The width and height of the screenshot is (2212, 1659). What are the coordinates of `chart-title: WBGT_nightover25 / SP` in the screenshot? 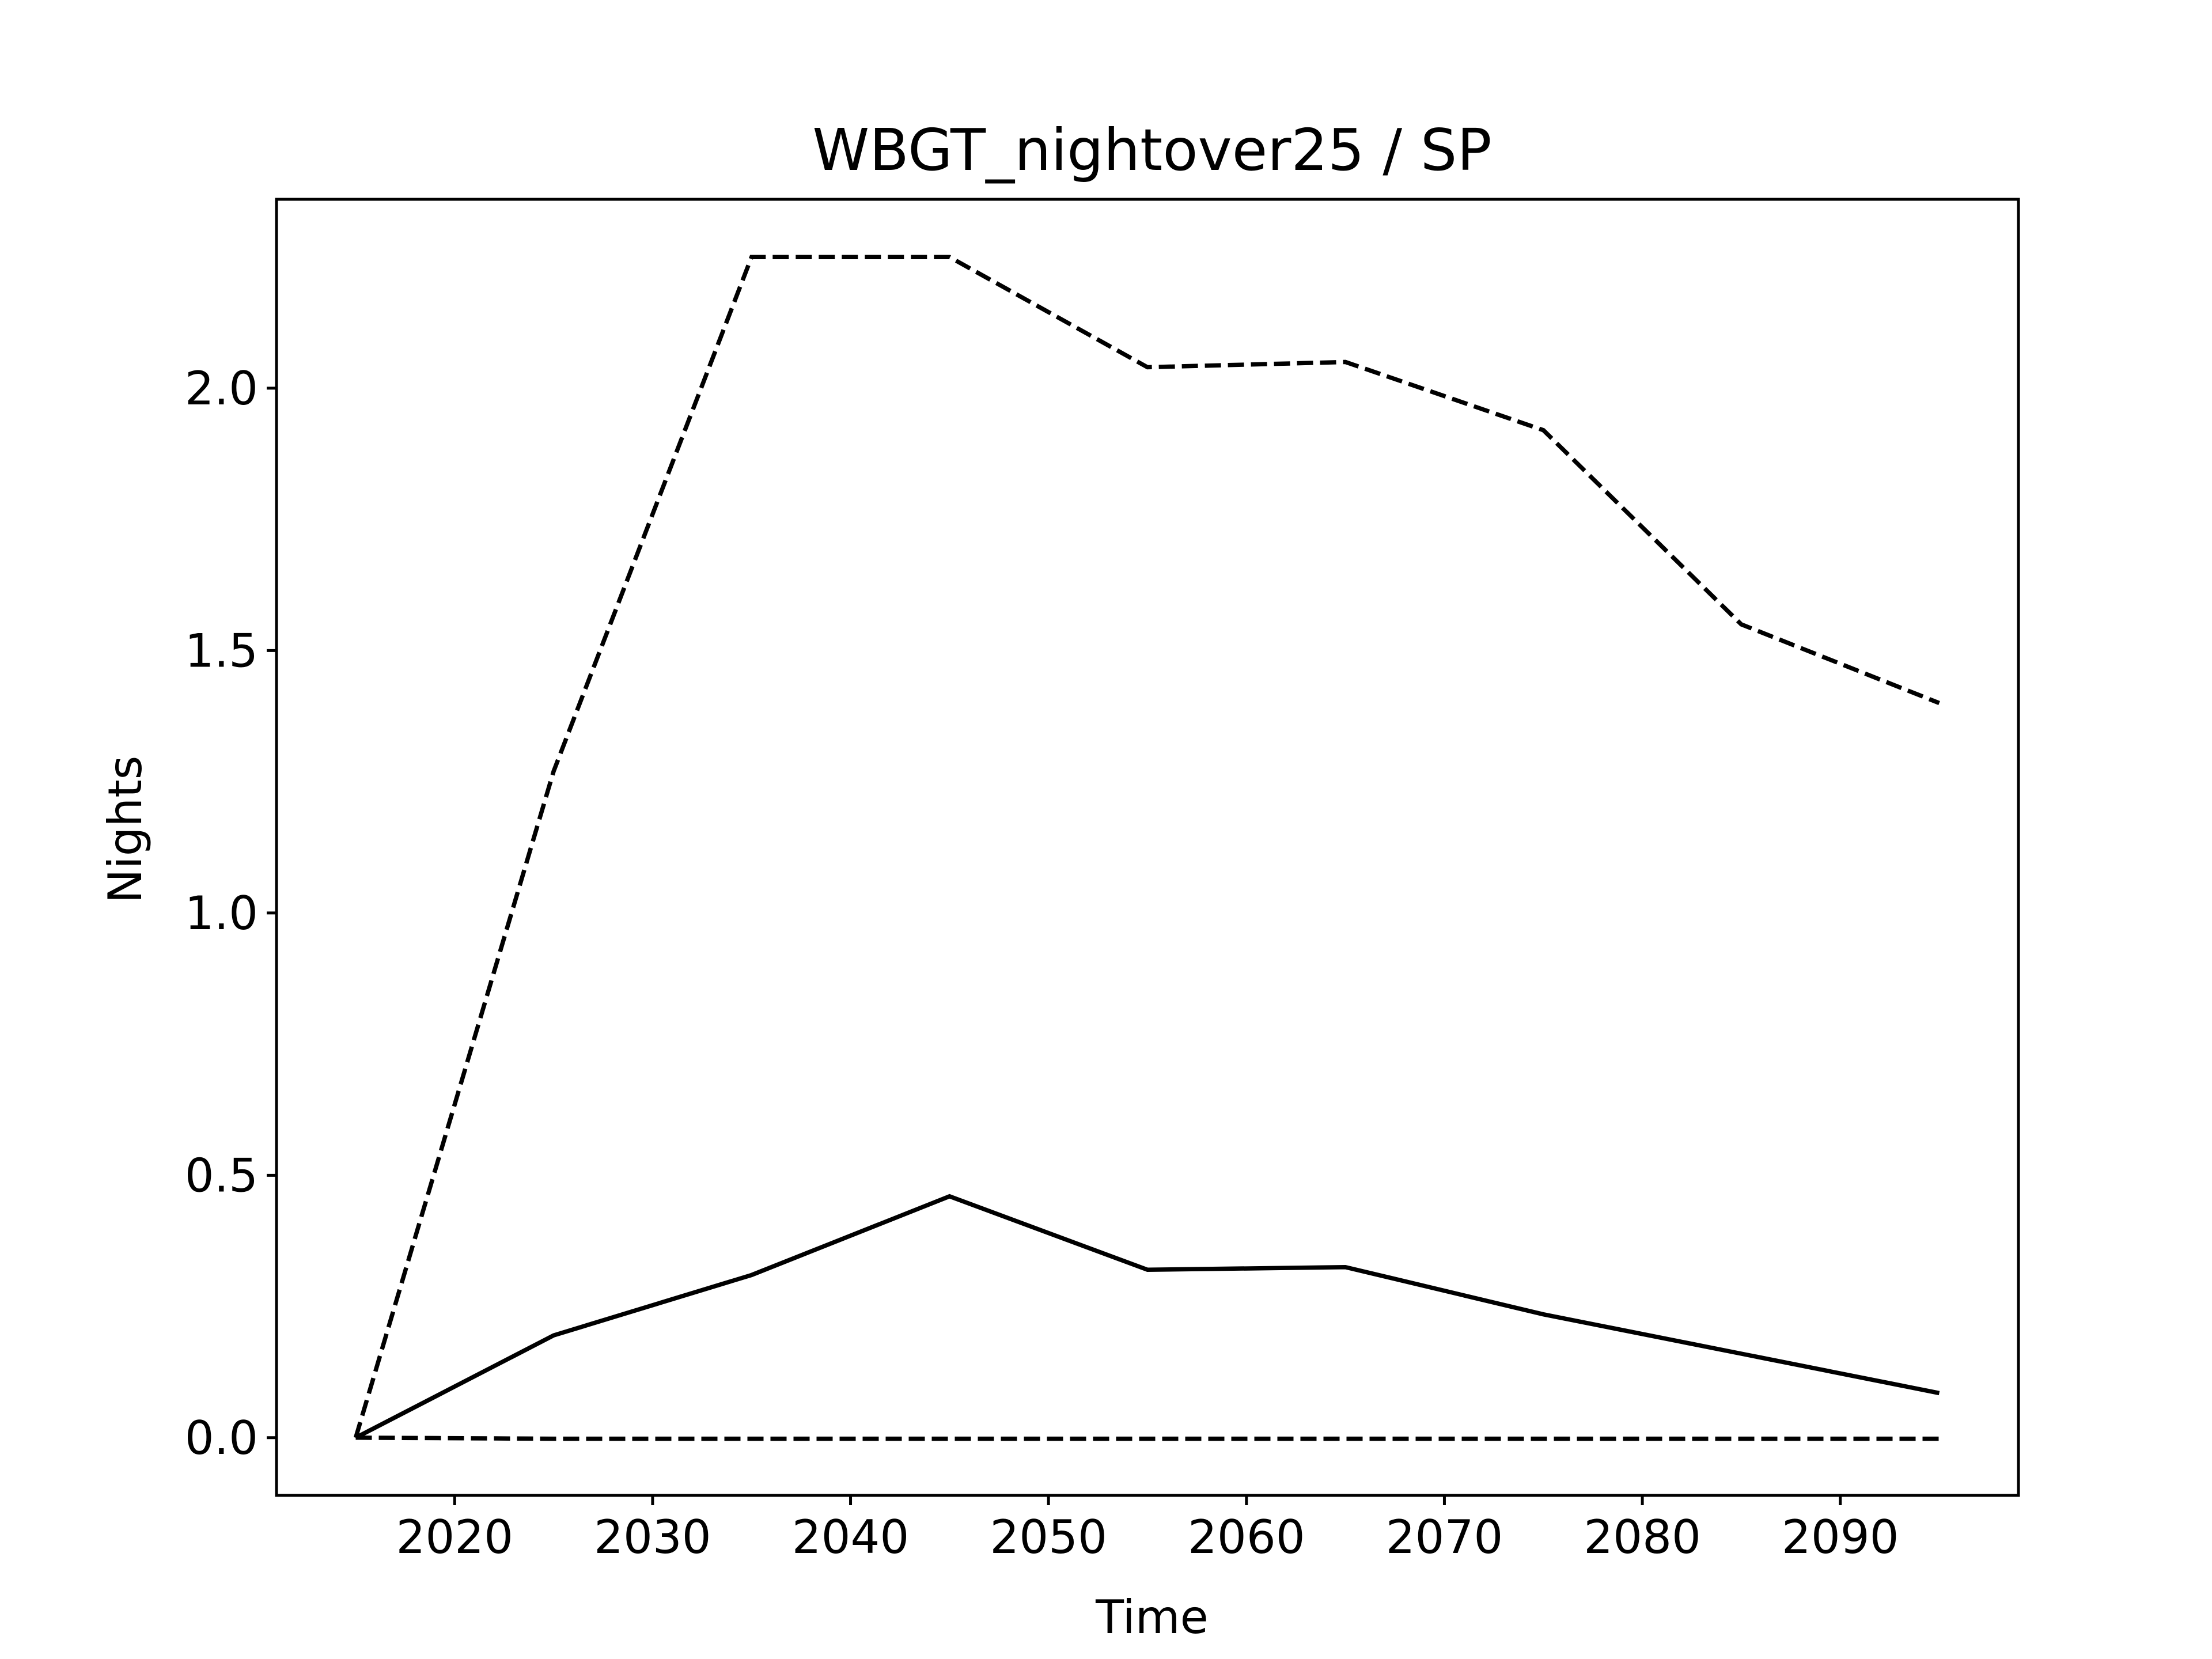 It's located at (1151, 150).